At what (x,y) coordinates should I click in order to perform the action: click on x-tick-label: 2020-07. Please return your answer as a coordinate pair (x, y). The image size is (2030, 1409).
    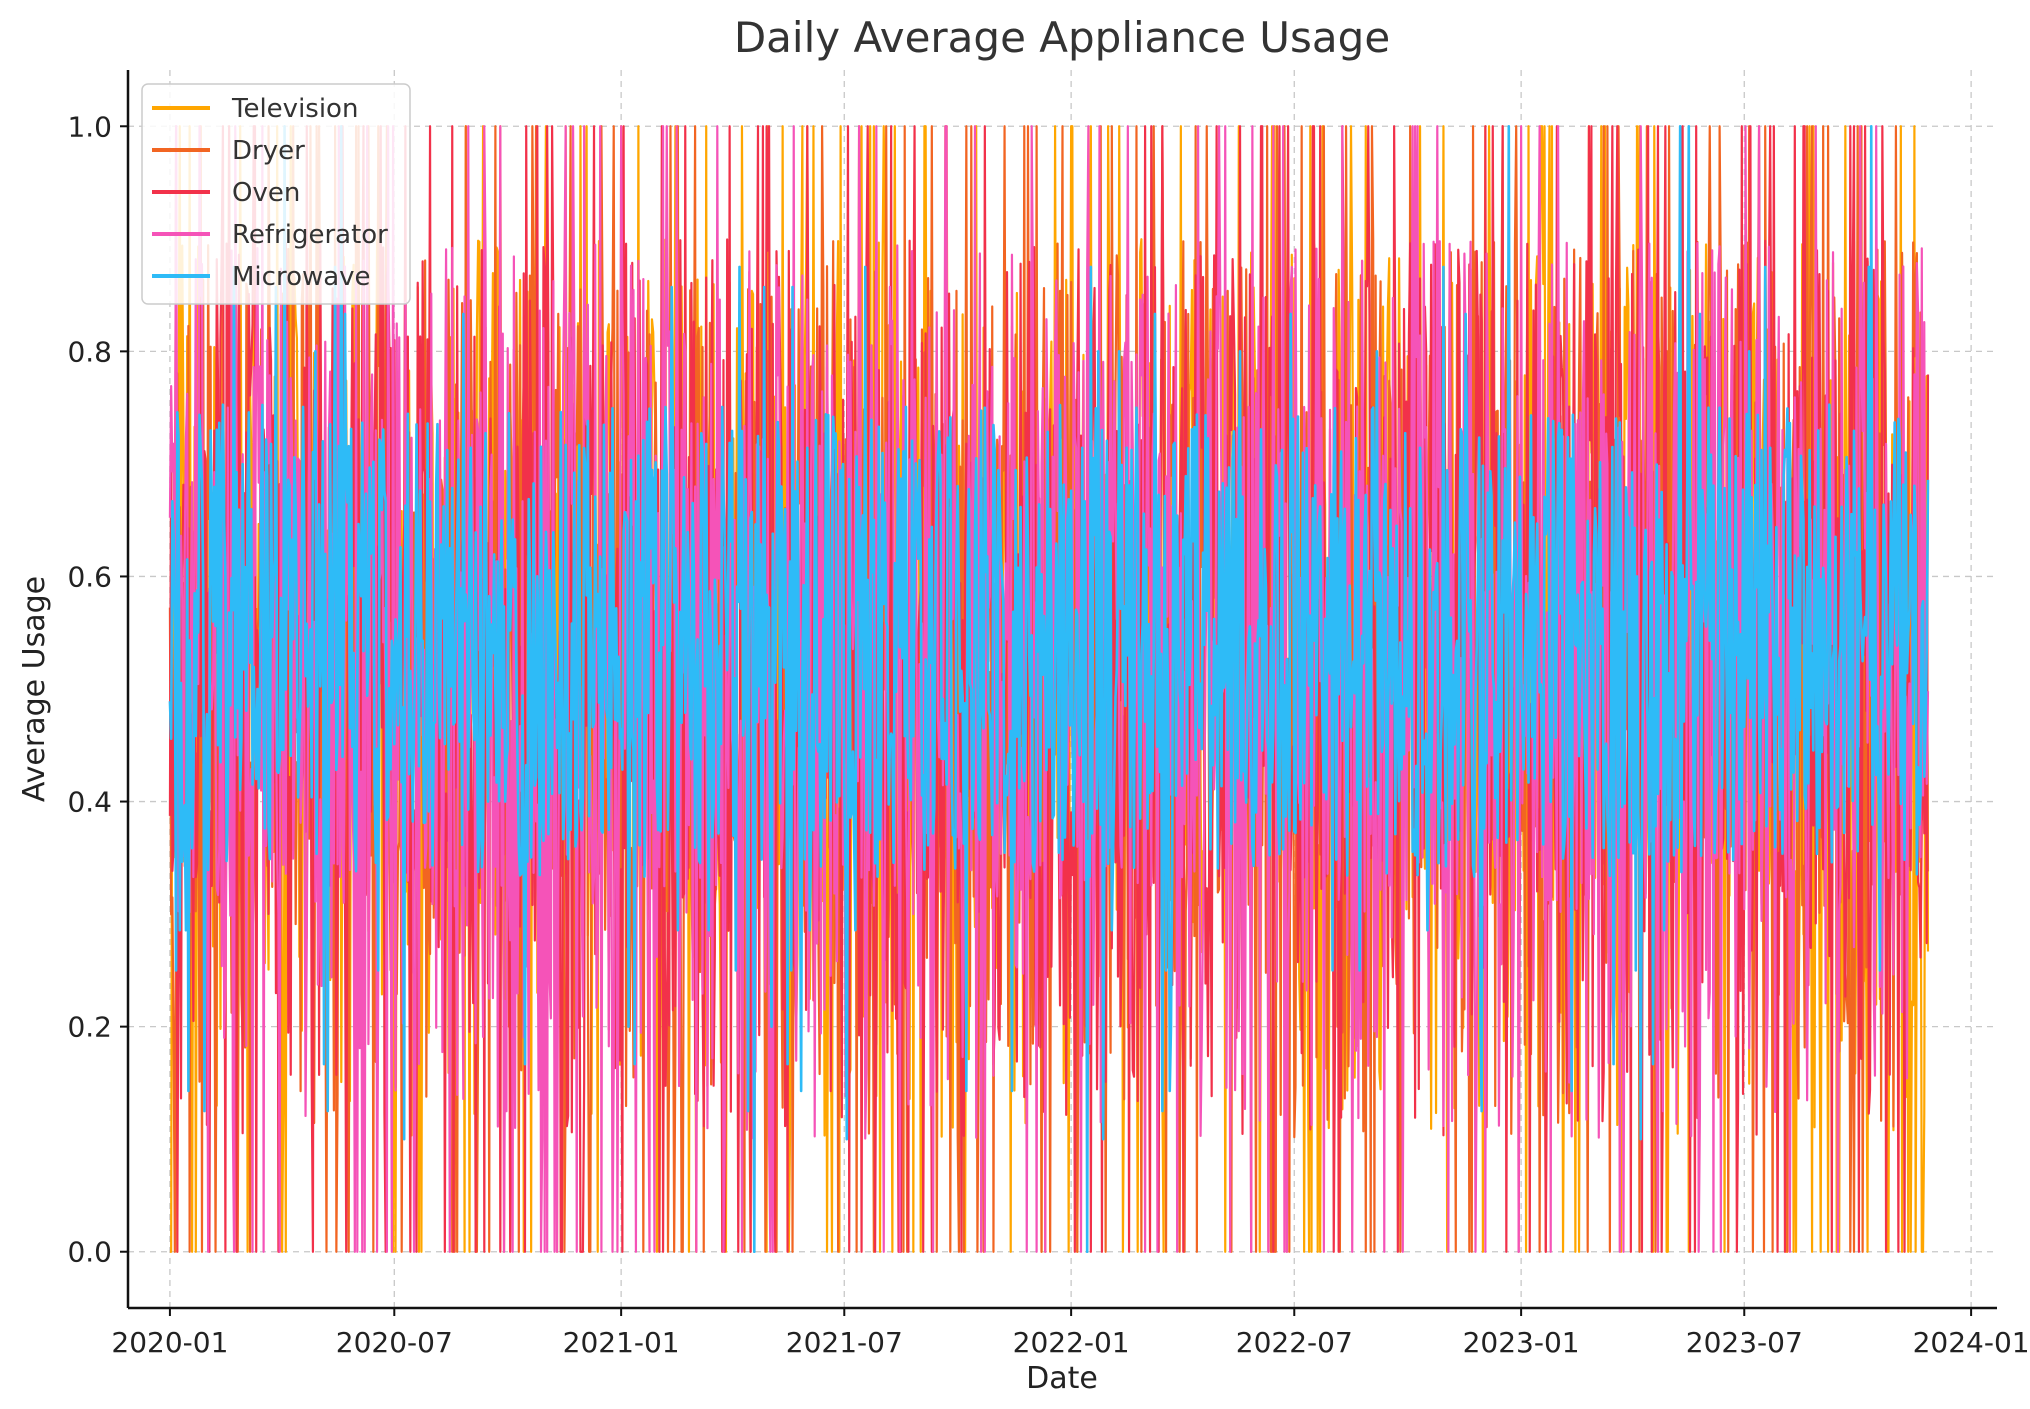
    Looking at the image, I should click on (394, 1342).